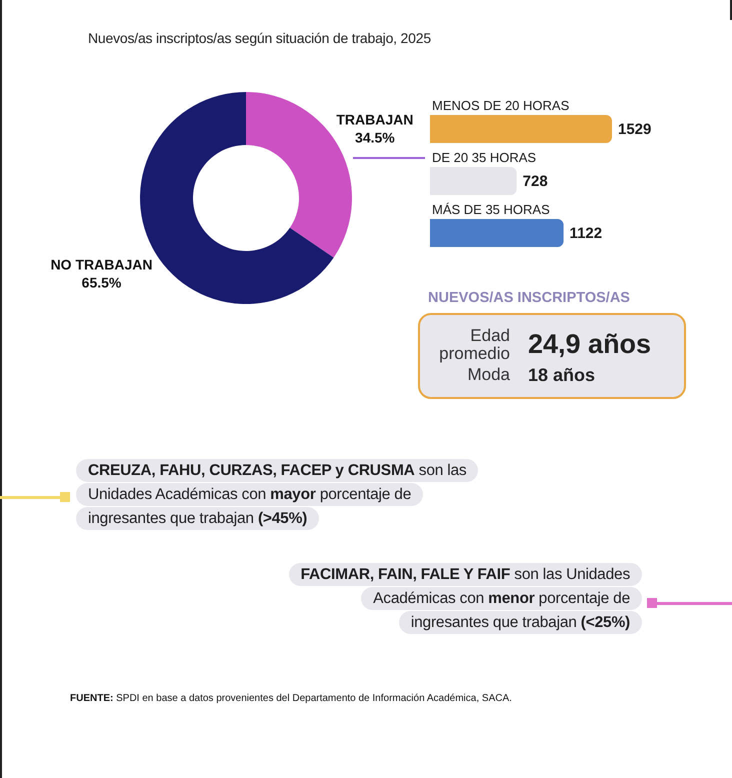 Image resolution: width=732 pixels, height=778 pixels. What do you see at coordinates (511, 598) in the screenshot?
I see `text: menor` at bounding box center [511, 598].